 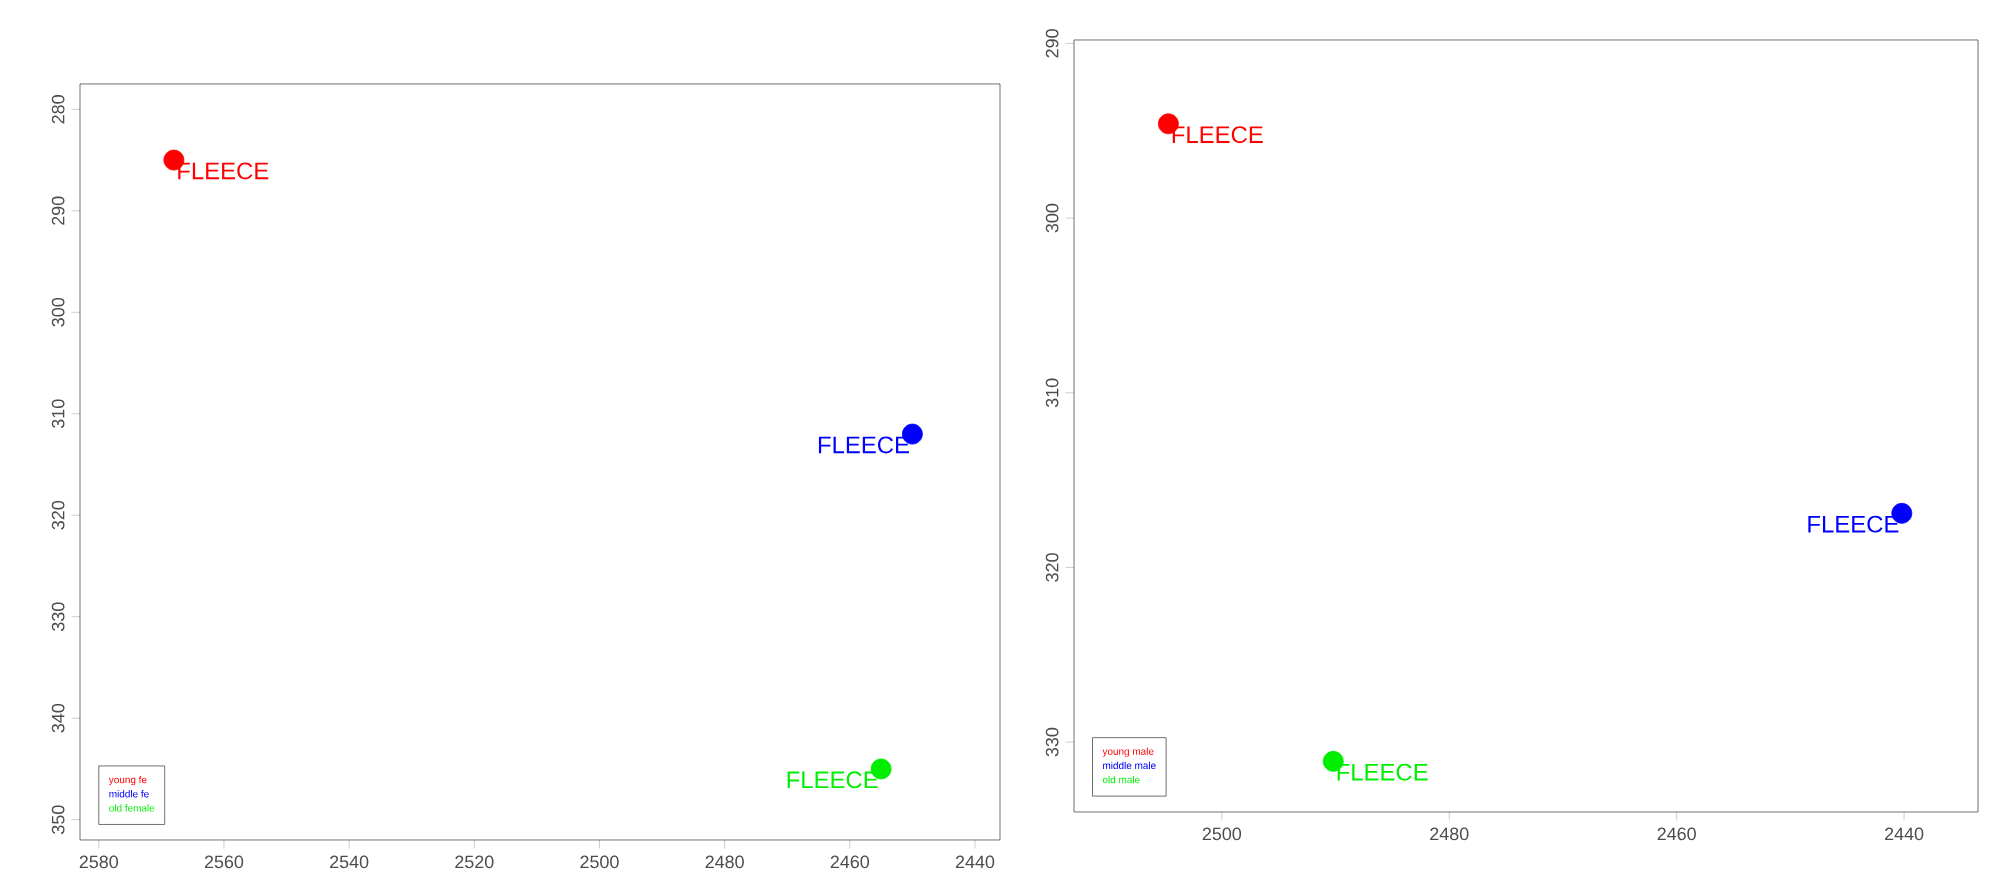 I want to click on x-tick-label: 2540, so click(x=349, y=862).